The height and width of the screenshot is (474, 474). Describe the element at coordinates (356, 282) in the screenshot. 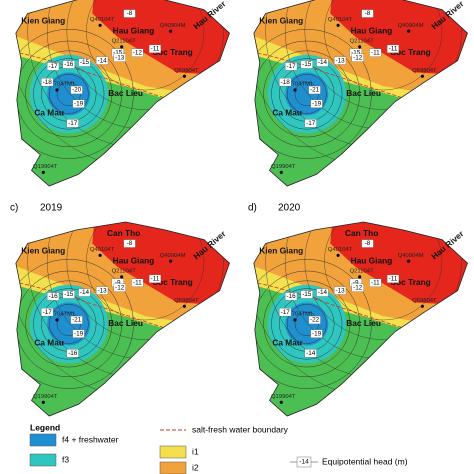

I see `head-label: -9` at that location.